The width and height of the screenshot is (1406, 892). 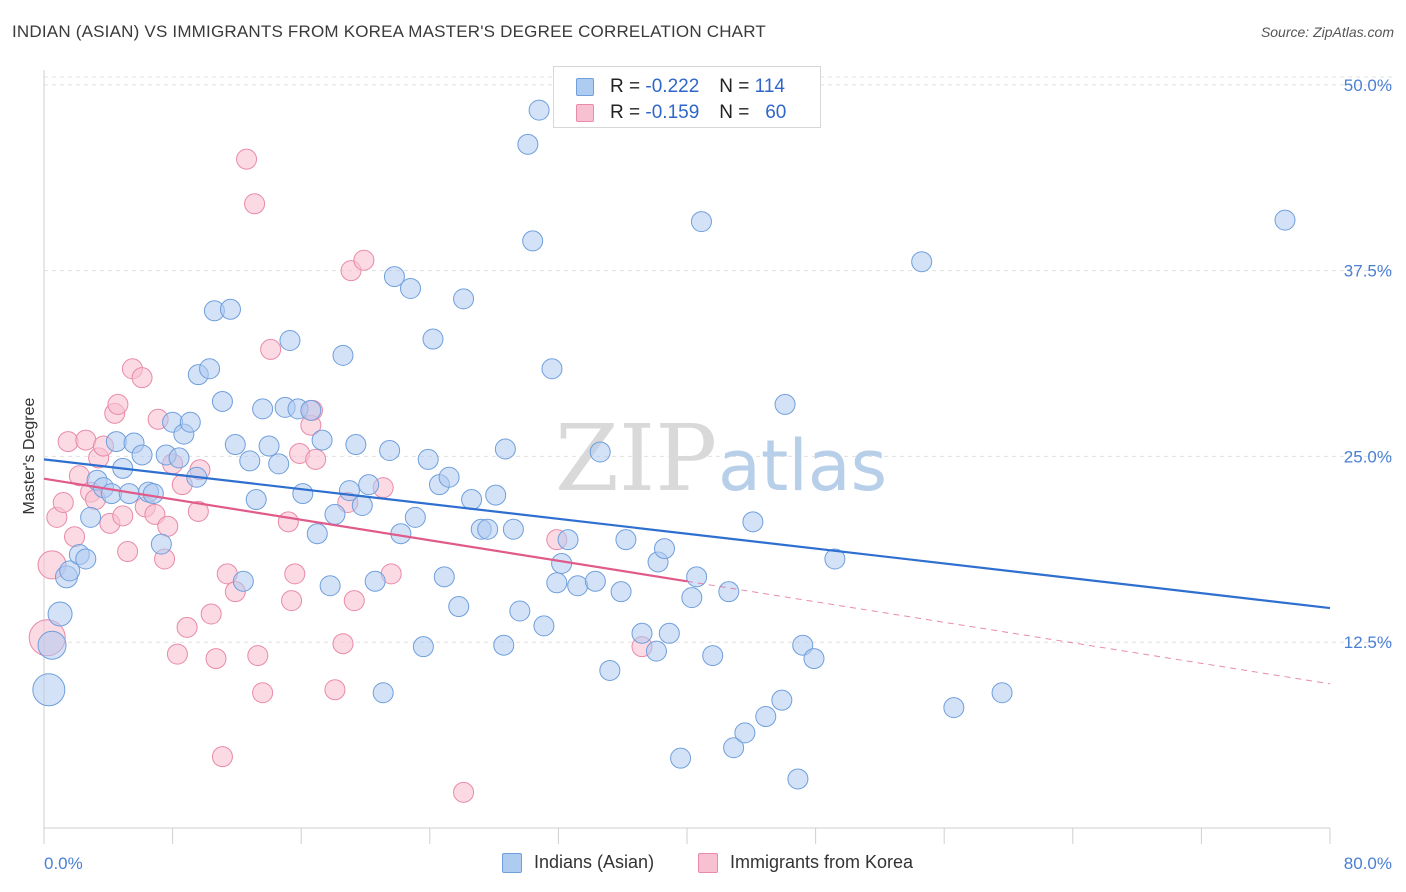 What do you see at coordinates (802, 466) in the screenshot?
I see `watermark-atlas: atlas` at bounding box center [802, 466].